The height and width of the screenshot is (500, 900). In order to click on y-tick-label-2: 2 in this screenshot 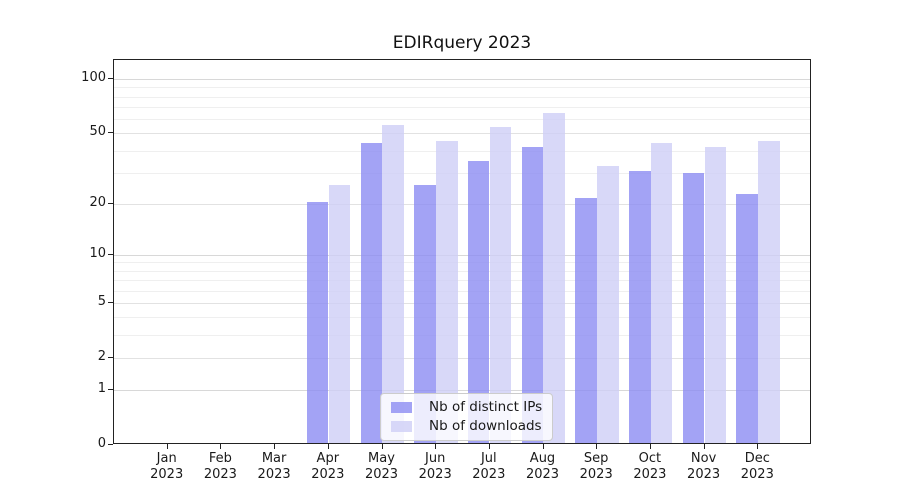, I will do `click(101, 356)`.